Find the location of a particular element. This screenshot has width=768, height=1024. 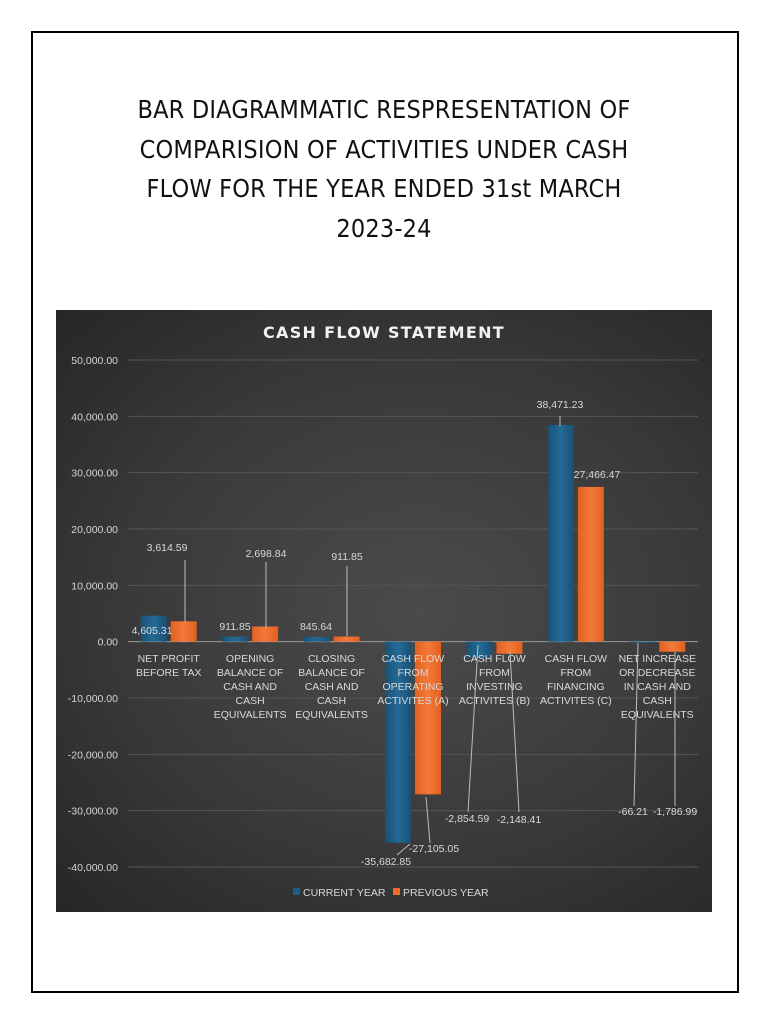

data-label-previous-year: 3,614.59 is located at coordinates (167, 548).